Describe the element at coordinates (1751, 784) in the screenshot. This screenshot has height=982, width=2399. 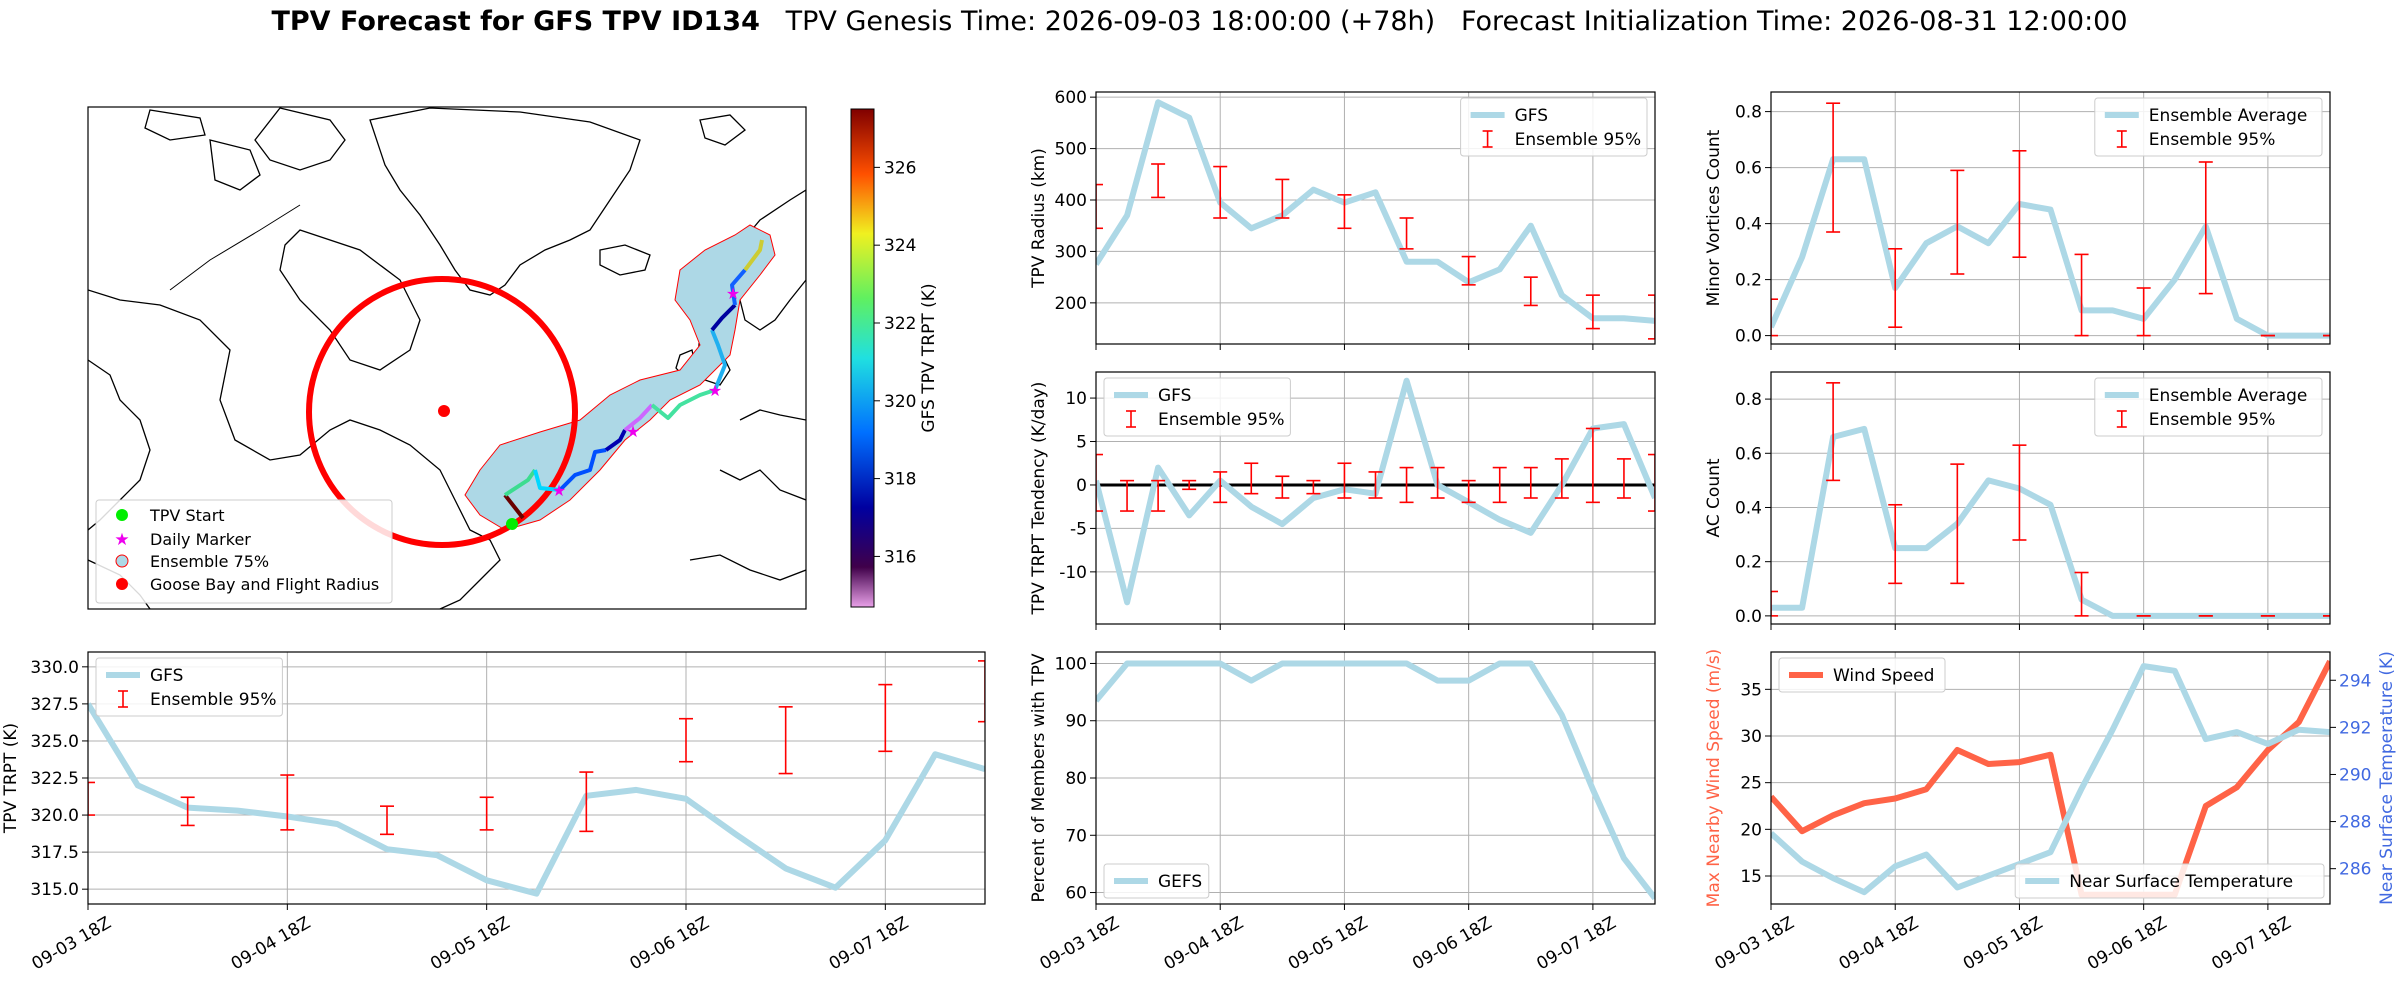
I see `y-tick-label: 25` at that location.